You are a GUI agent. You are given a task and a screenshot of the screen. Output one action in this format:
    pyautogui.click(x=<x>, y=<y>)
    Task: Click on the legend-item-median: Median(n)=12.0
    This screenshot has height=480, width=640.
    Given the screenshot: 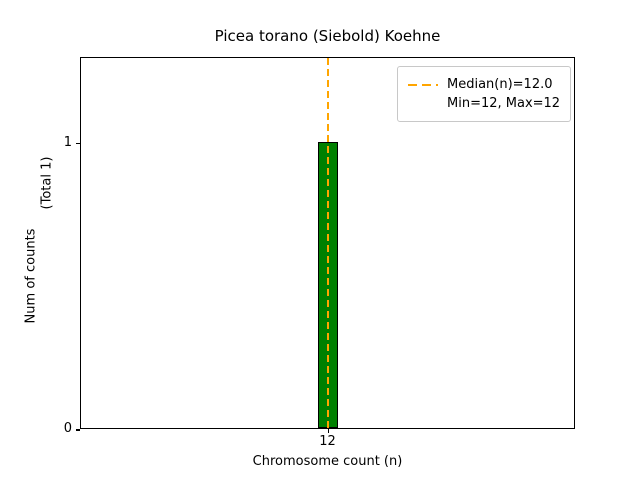 What is the action you would take?
    pyautogui.click(x=484, y=84)
    